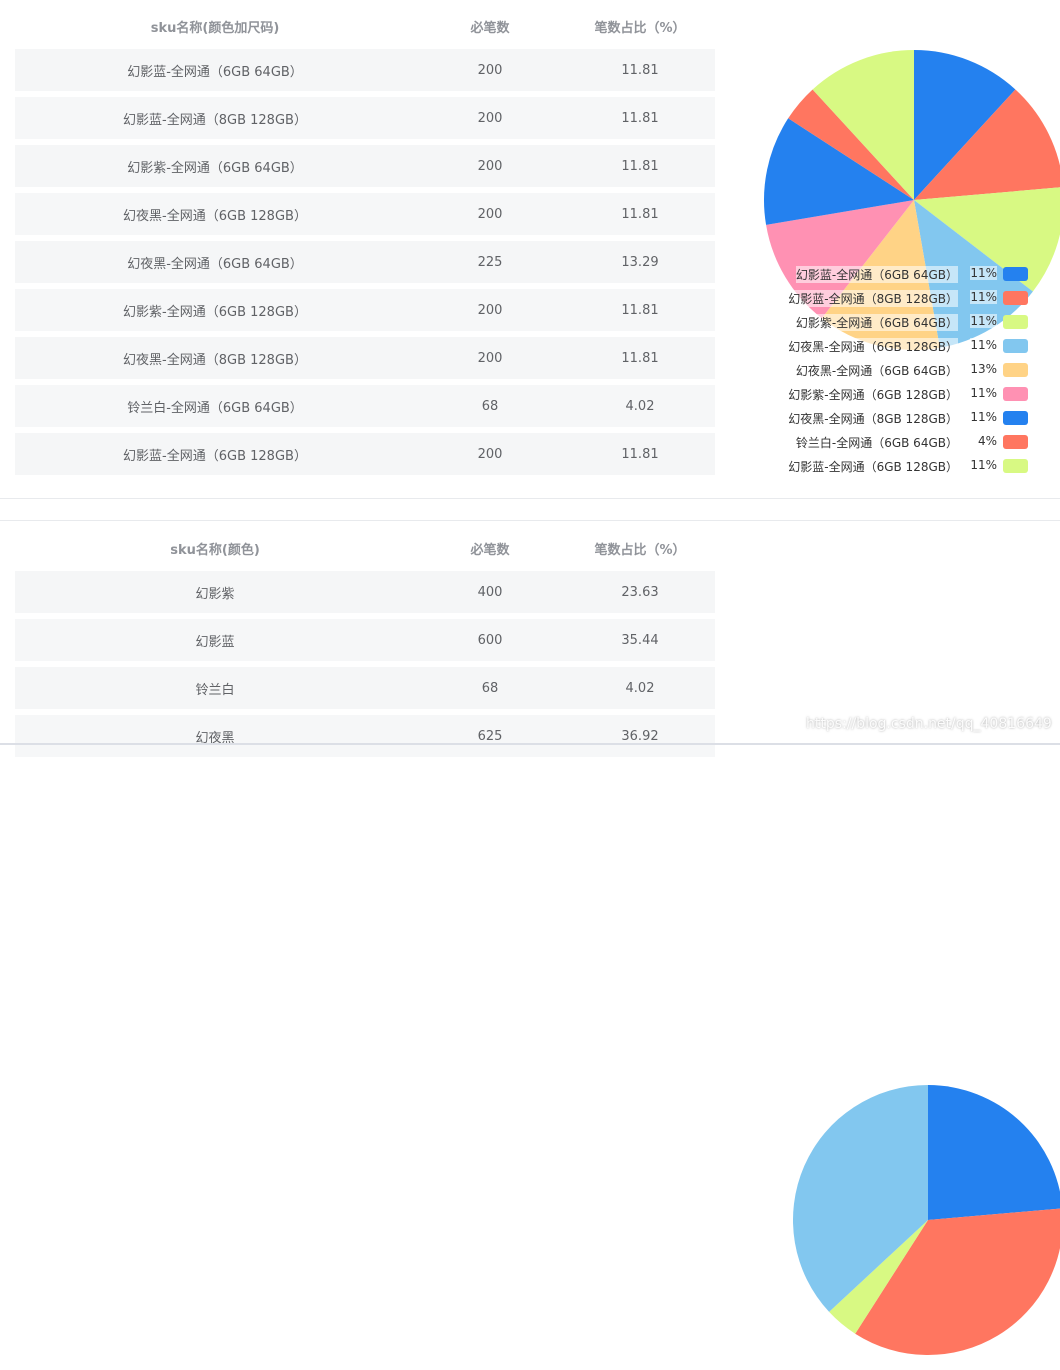  I want to click on legend-label: 幻影蓝-全网通（6GB 128GB）, so click(873, 466).